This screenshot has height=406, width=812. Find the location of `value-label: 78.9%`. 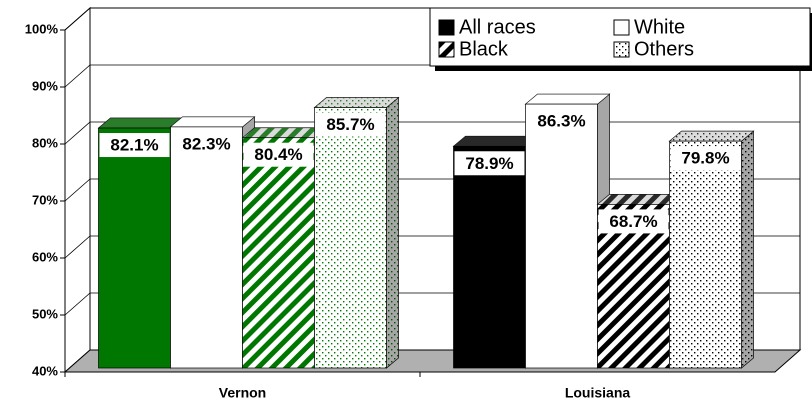

value-label: 78.9% is located at coordinates (489, 163).